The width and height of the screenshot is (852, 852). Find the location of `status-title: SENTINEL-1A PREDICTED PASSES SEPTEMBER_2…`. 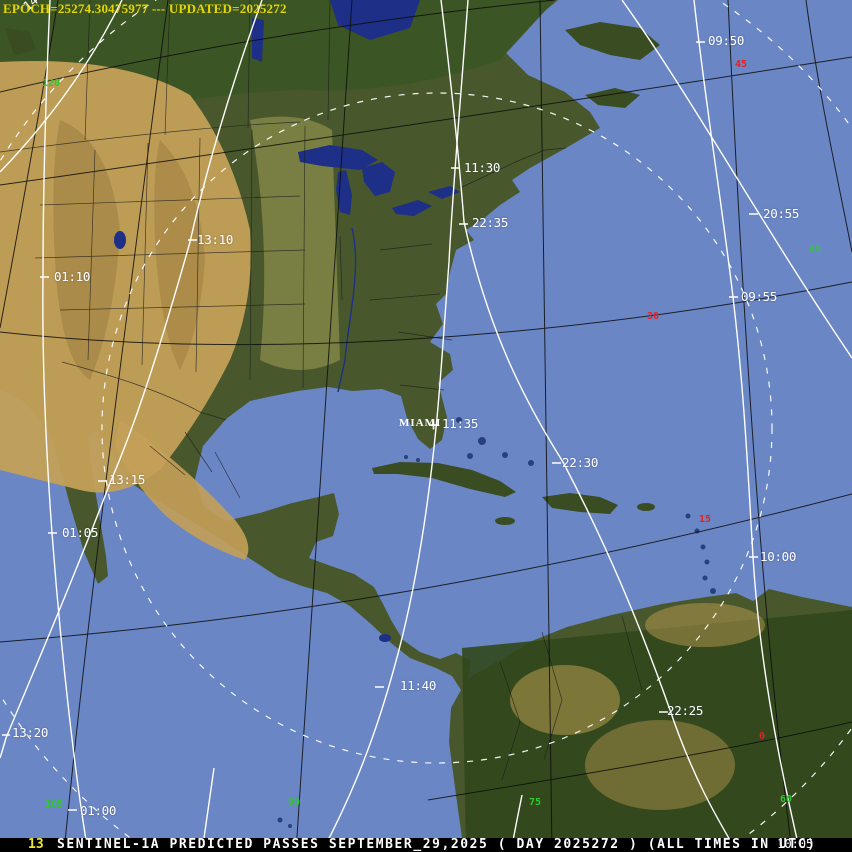

status-title: SENTINEL-1A PREDICTED PASSES SEPTEMBER_2… is located at coordinates (437, 844).